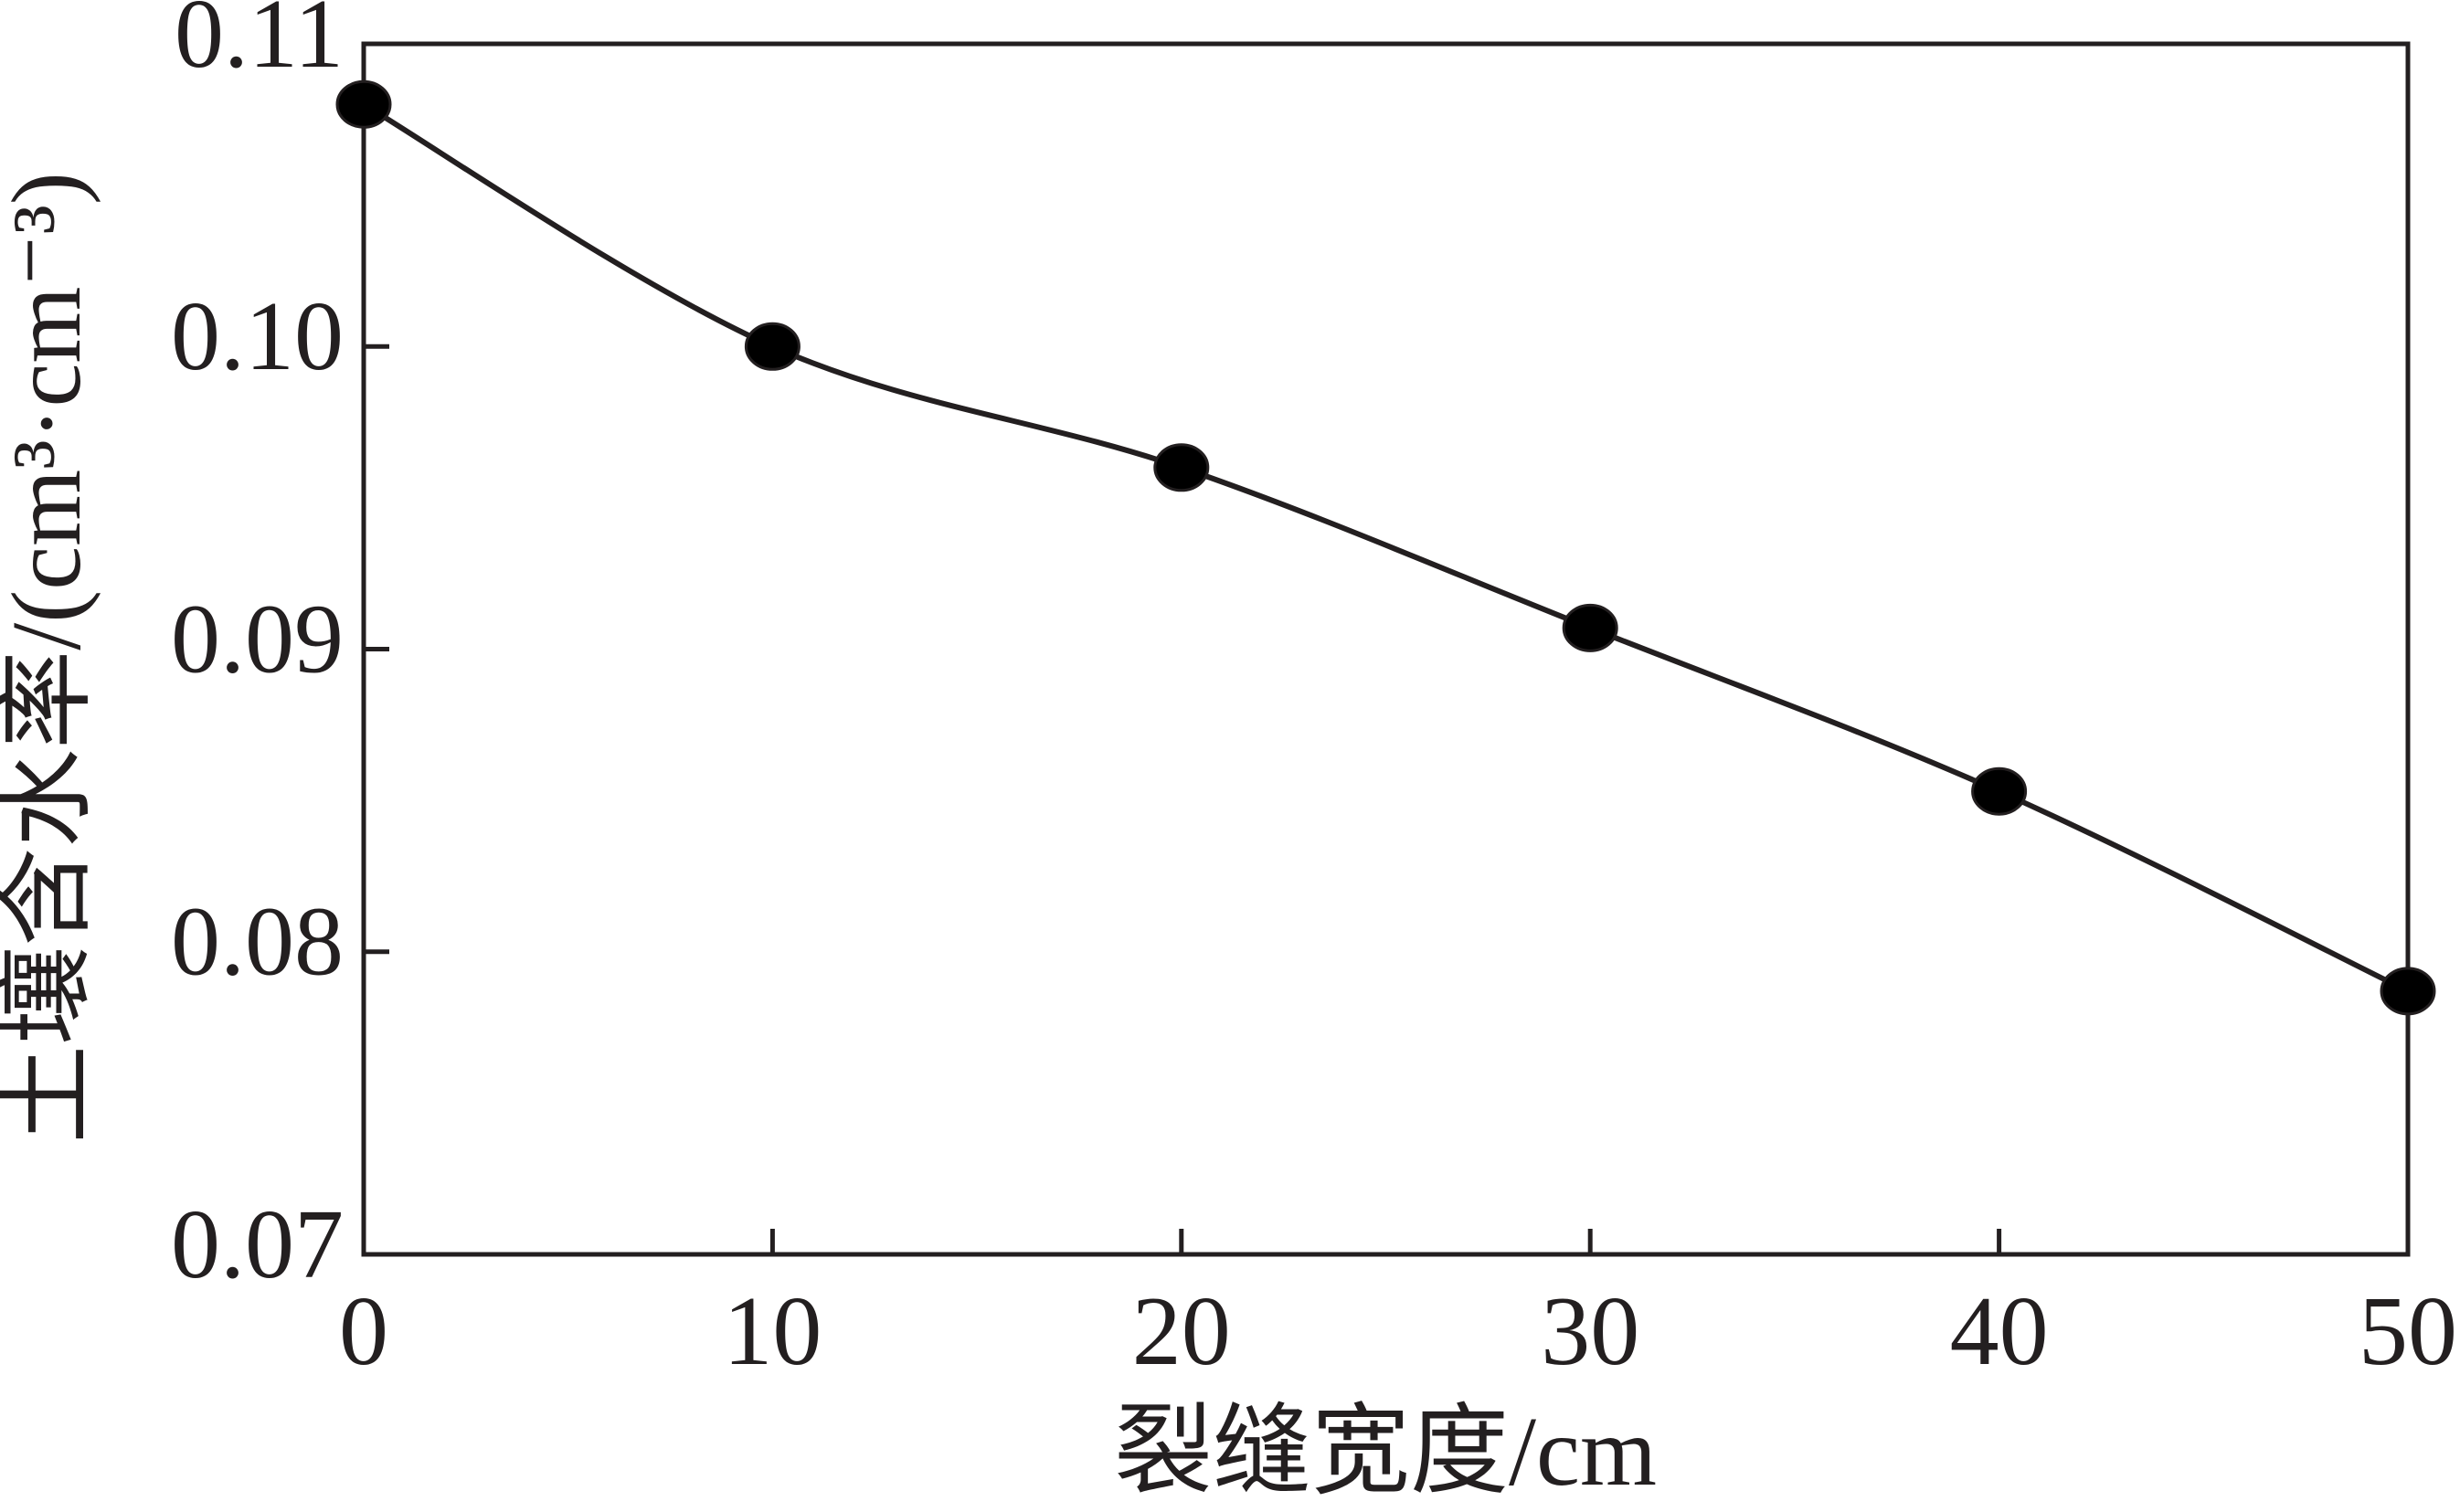 The width and height of the screenshot is (2460, 1512). I want to click on y-tick-label: 0.08, so click(257, 942).